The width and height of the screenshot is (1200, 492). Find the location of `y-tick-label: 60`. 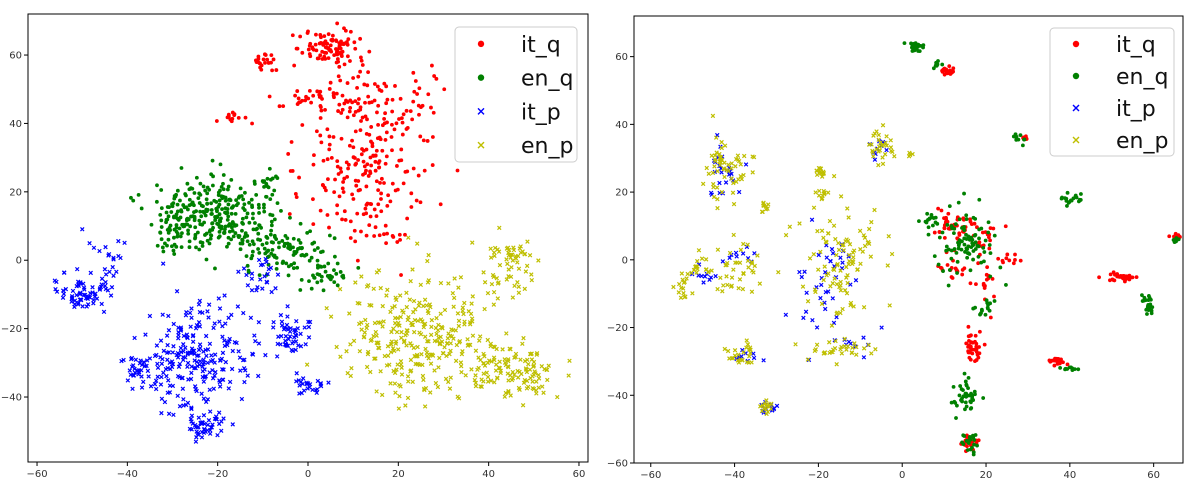

y-tick-label: 60 is located at coordinates (15, 56).